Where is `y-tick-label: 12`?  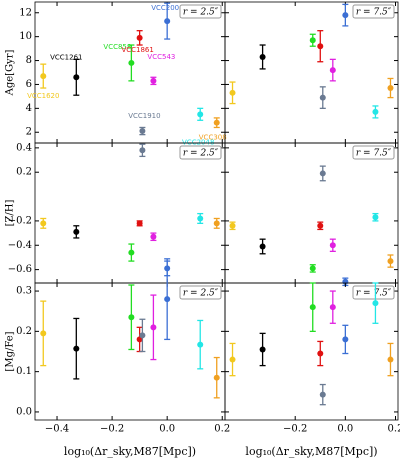
y-tick-label: 12 is located at coordinates (25, 12).